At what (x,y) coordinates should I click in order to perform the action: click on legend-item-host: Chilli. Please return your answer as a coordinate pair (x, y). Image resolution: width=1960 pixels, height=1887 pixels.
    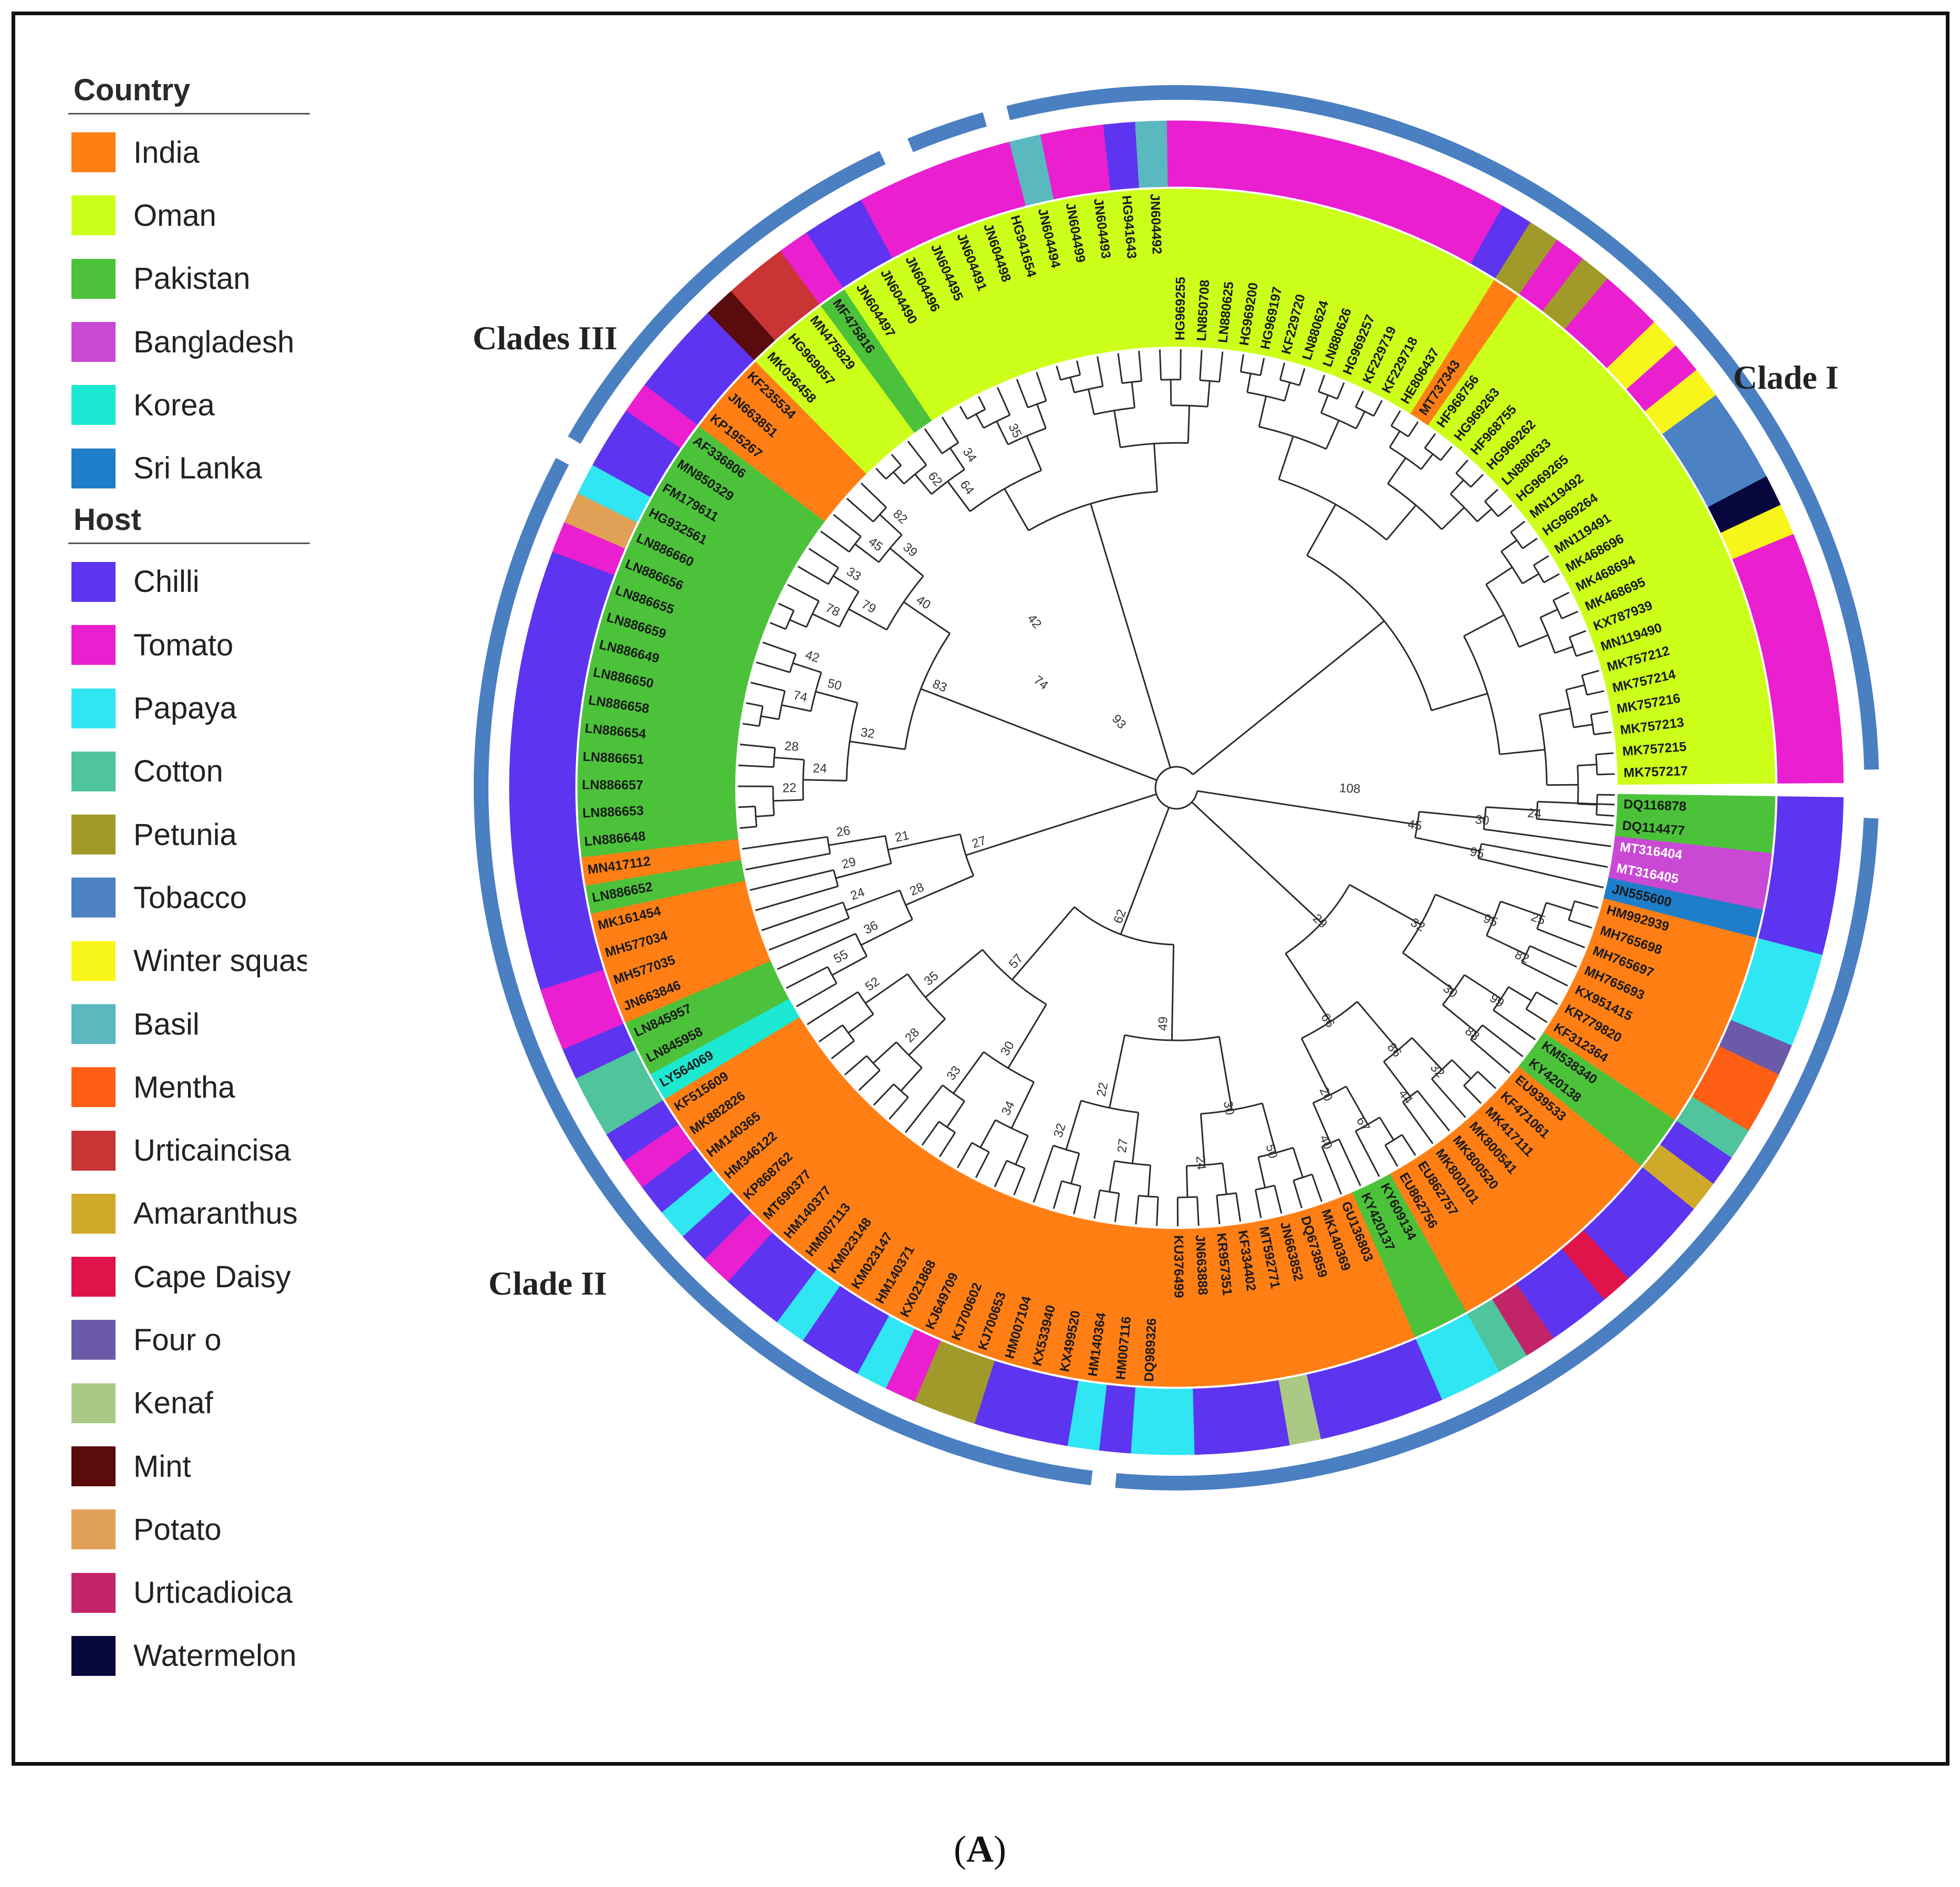
    Looking at the image, I should click on (187, 581).